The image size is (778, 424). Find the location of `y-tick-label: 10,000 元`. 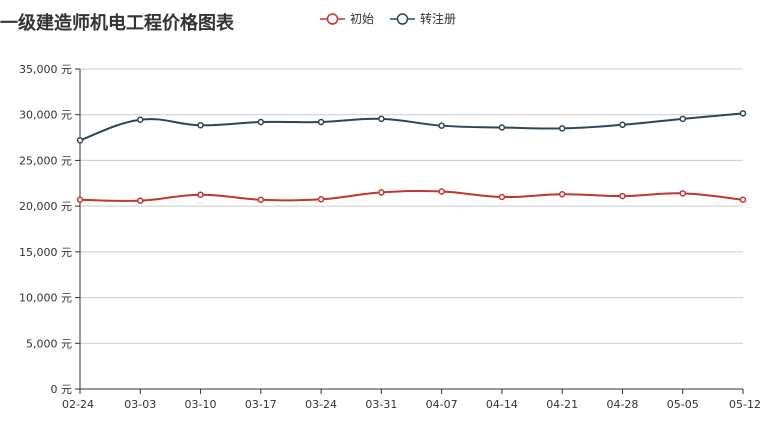

y-tick-label: 10,000 元 is located at coordinates (45, 298).